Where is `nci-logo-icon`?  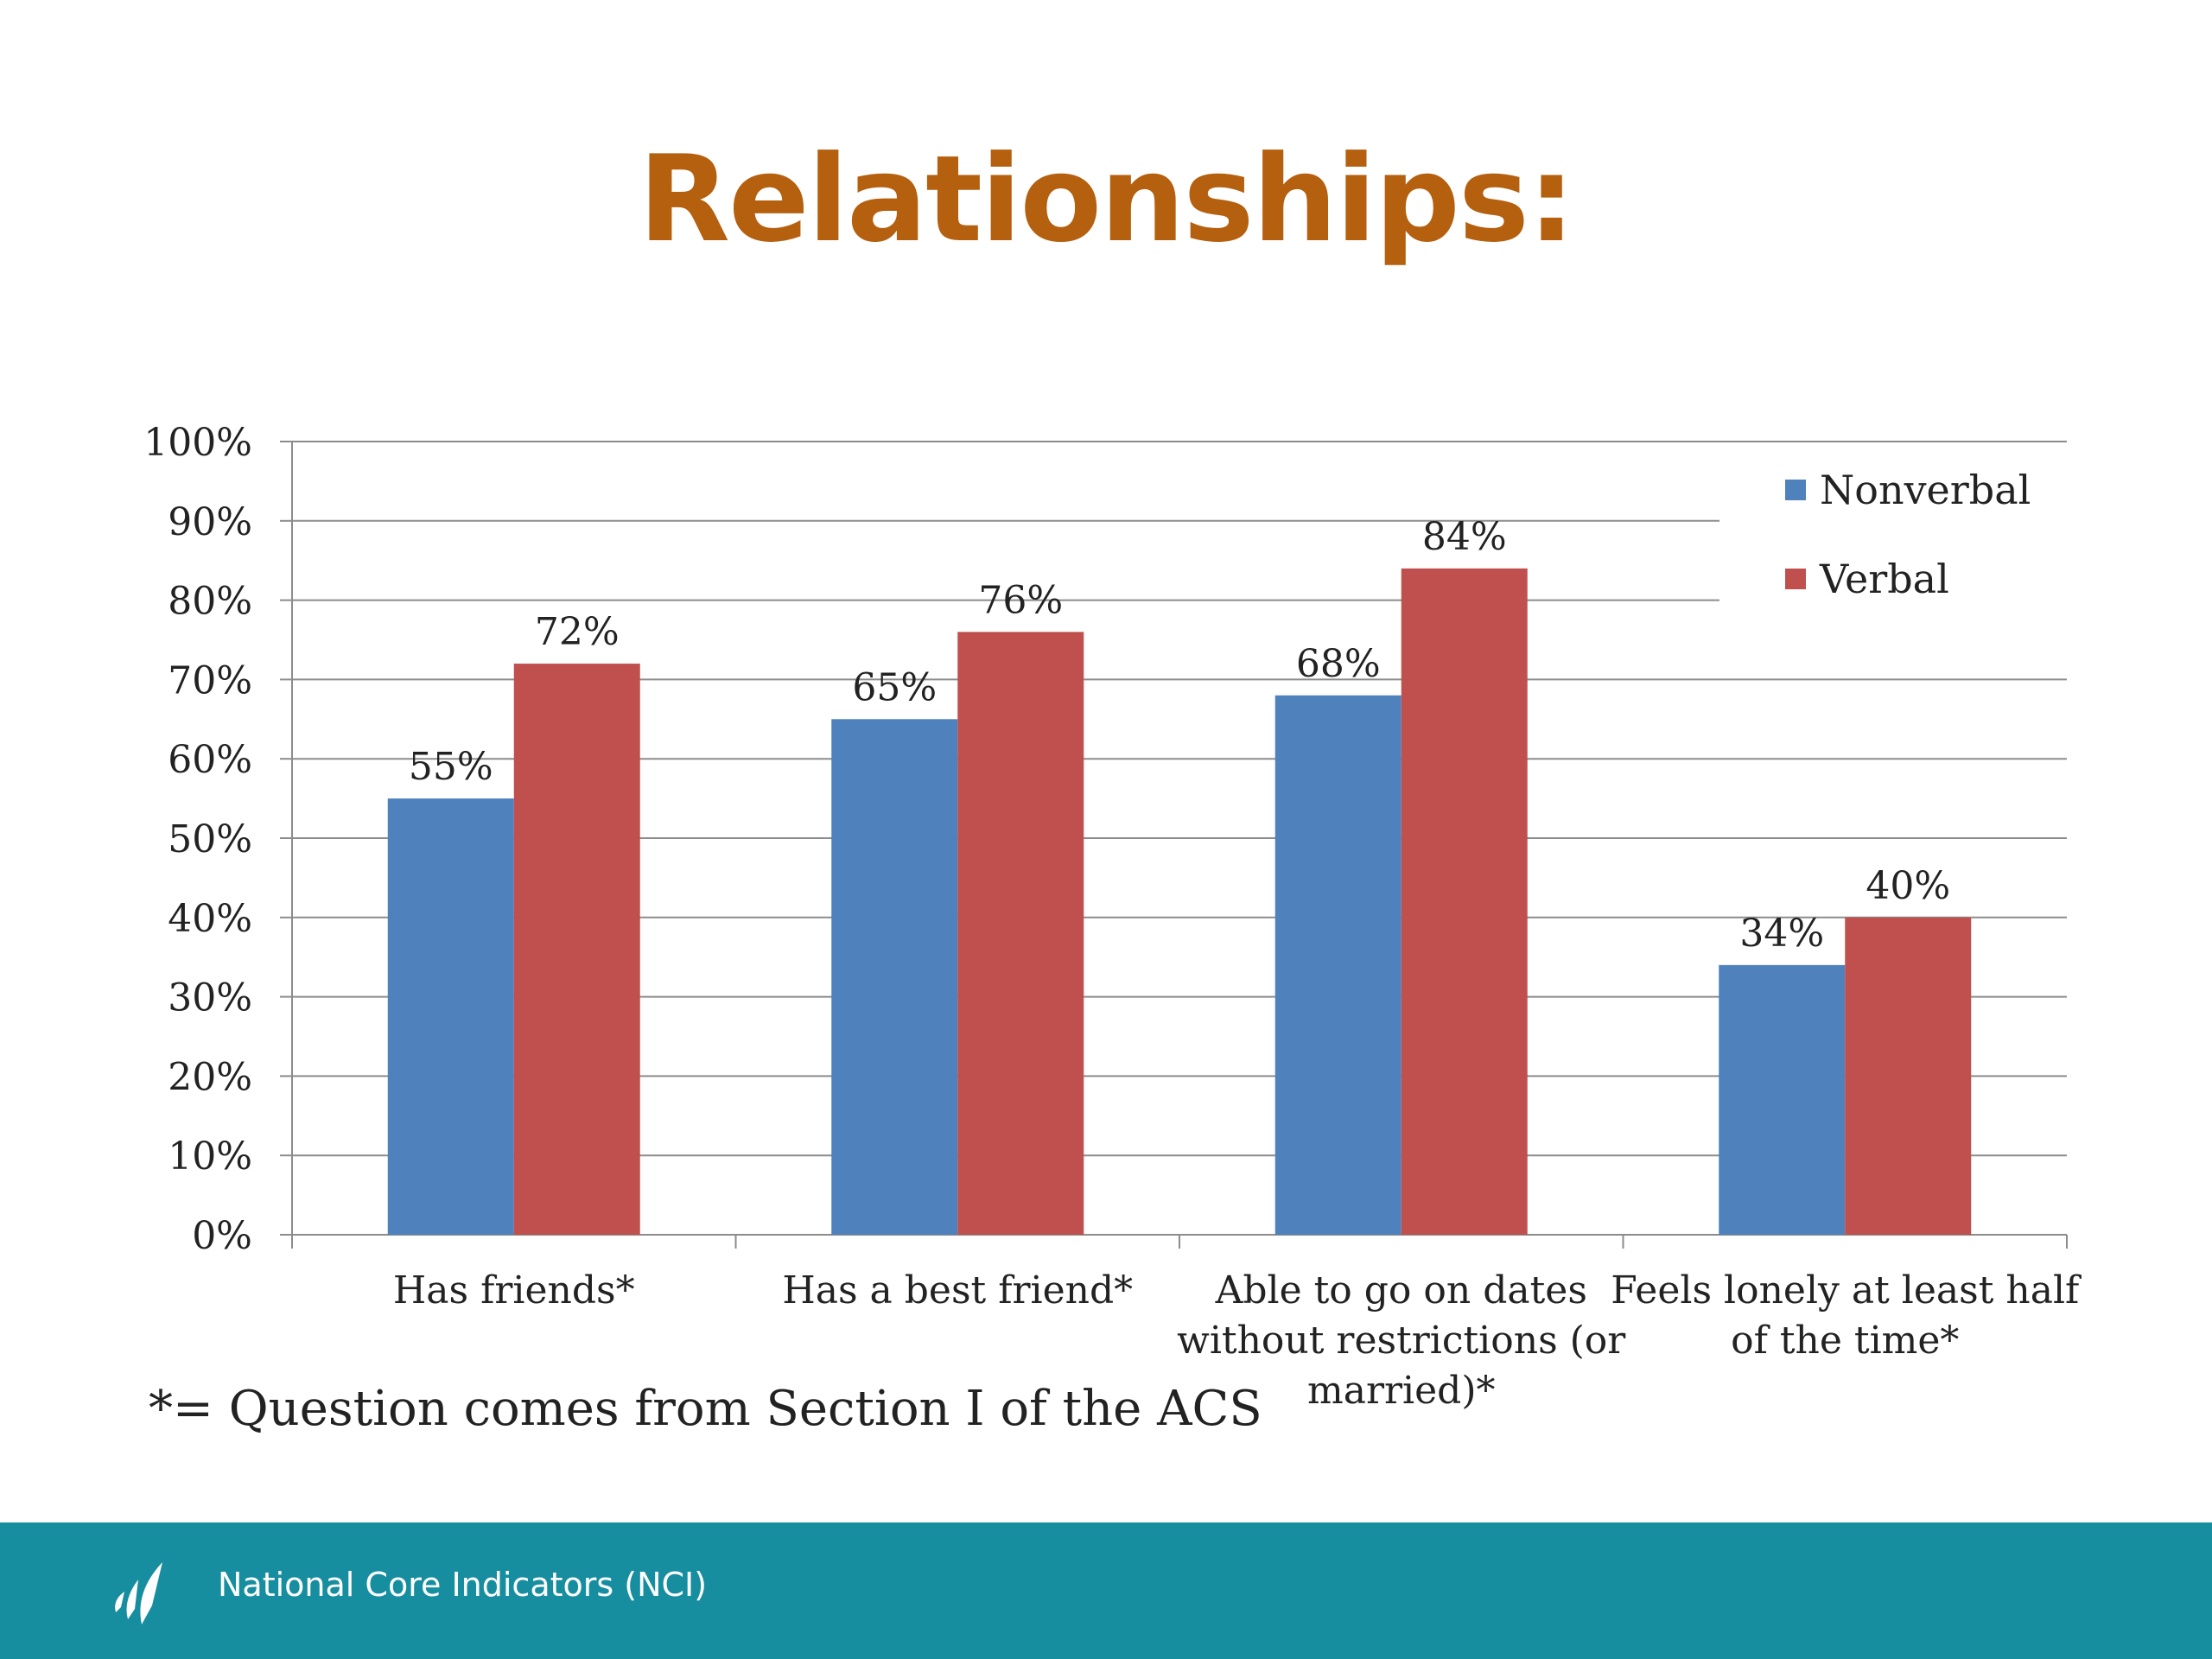
nci-logo-icon is located at coordinates (138, 1593).